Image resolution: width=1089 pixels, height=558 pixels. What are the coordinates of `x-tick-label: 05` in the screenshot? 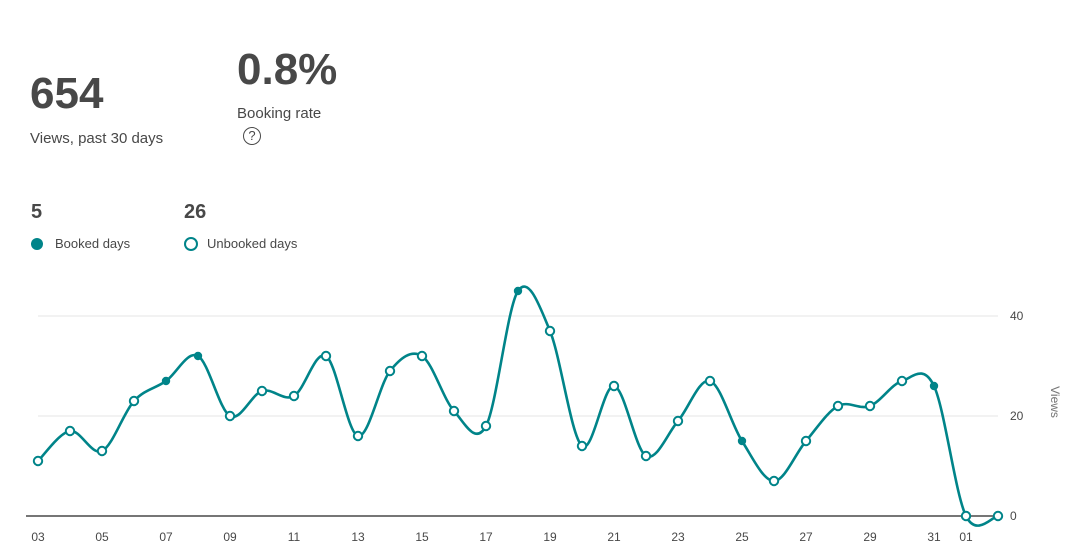 It's located at (102, 537).